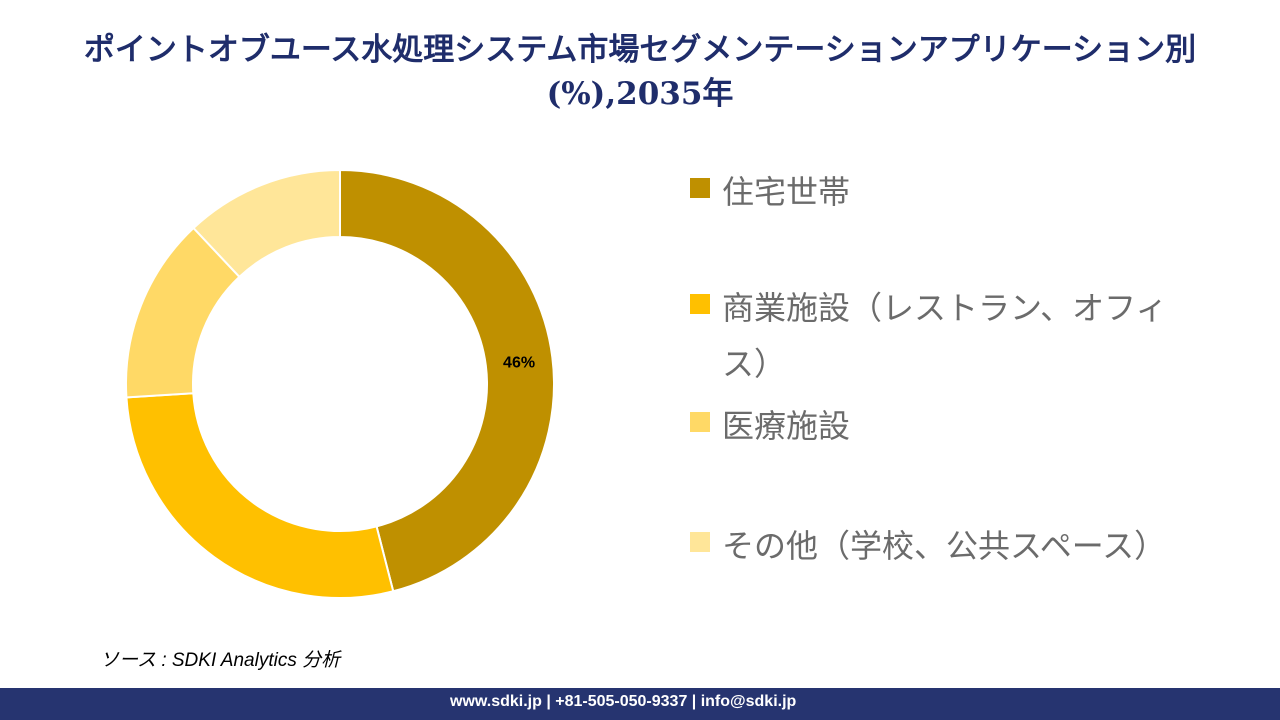 The height and width of the screenshot is (720, 1280). I want to click on legend-label: 商業施設（レストラン、オフィス）, so click(945, 336).